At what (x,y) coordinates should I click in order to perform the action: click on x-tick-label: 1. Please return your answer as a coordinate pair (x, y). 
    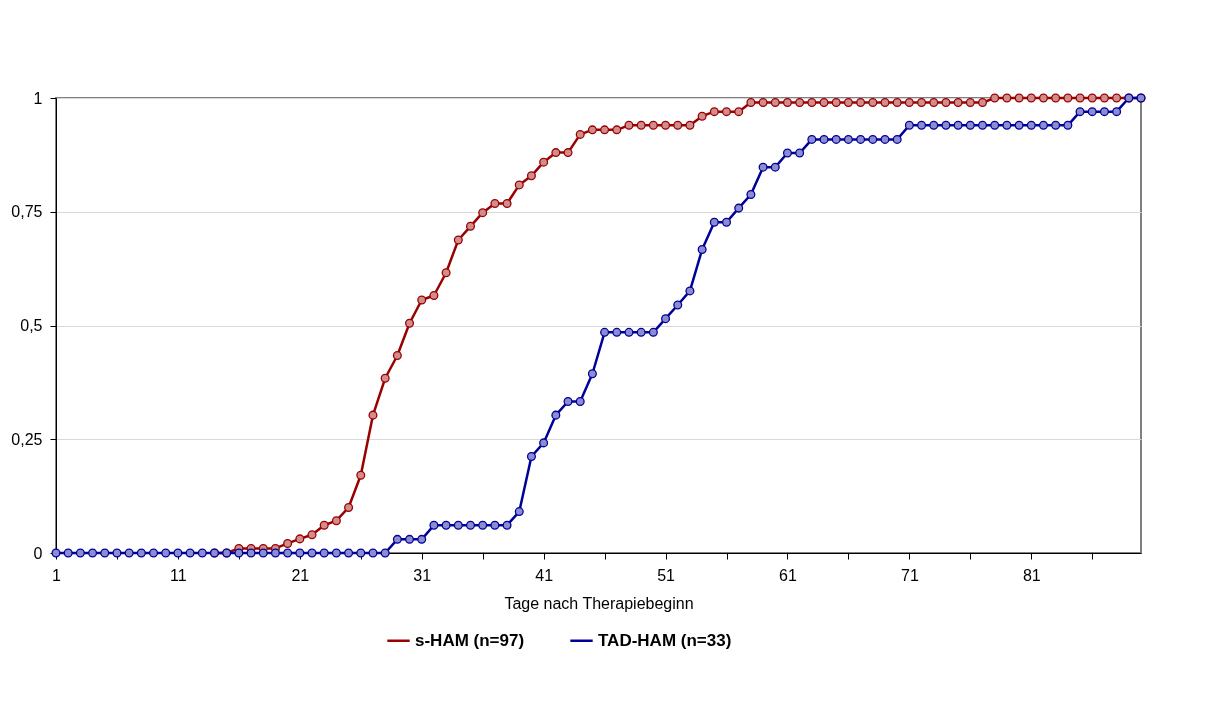
    Looking at the image, I should click on (57, 575).